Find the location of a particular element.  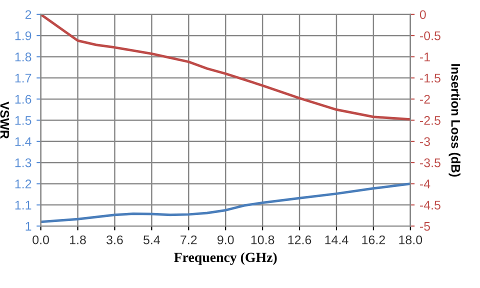

x-tick-label: 7.2 is located at coordinates (188, 239).